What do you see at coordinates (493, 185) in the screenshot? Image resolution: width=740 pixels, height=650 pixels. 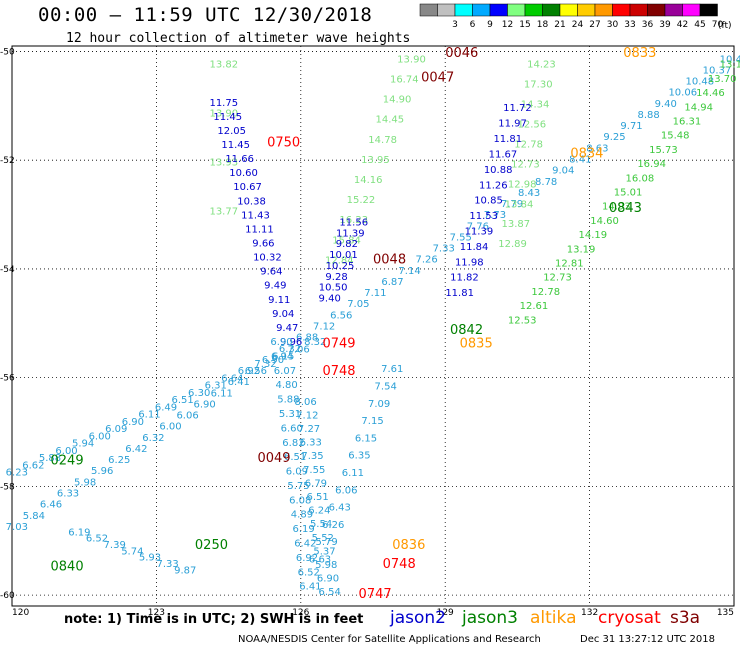 I see `swh-value-label: 11.26` at bounding box center [493, 185].